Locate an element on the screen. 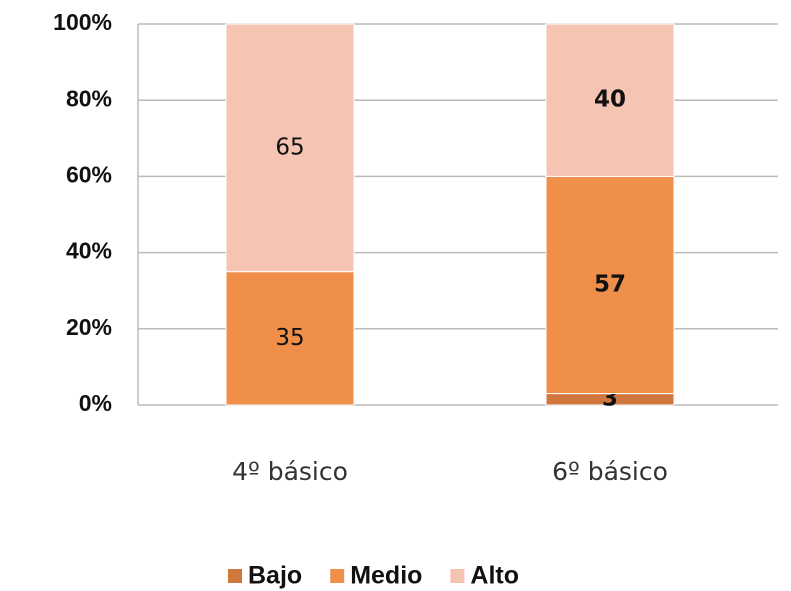 The height and width of the screenshot is (591, 791). y-tick-label: 100% is located at coordinates (82, 22).